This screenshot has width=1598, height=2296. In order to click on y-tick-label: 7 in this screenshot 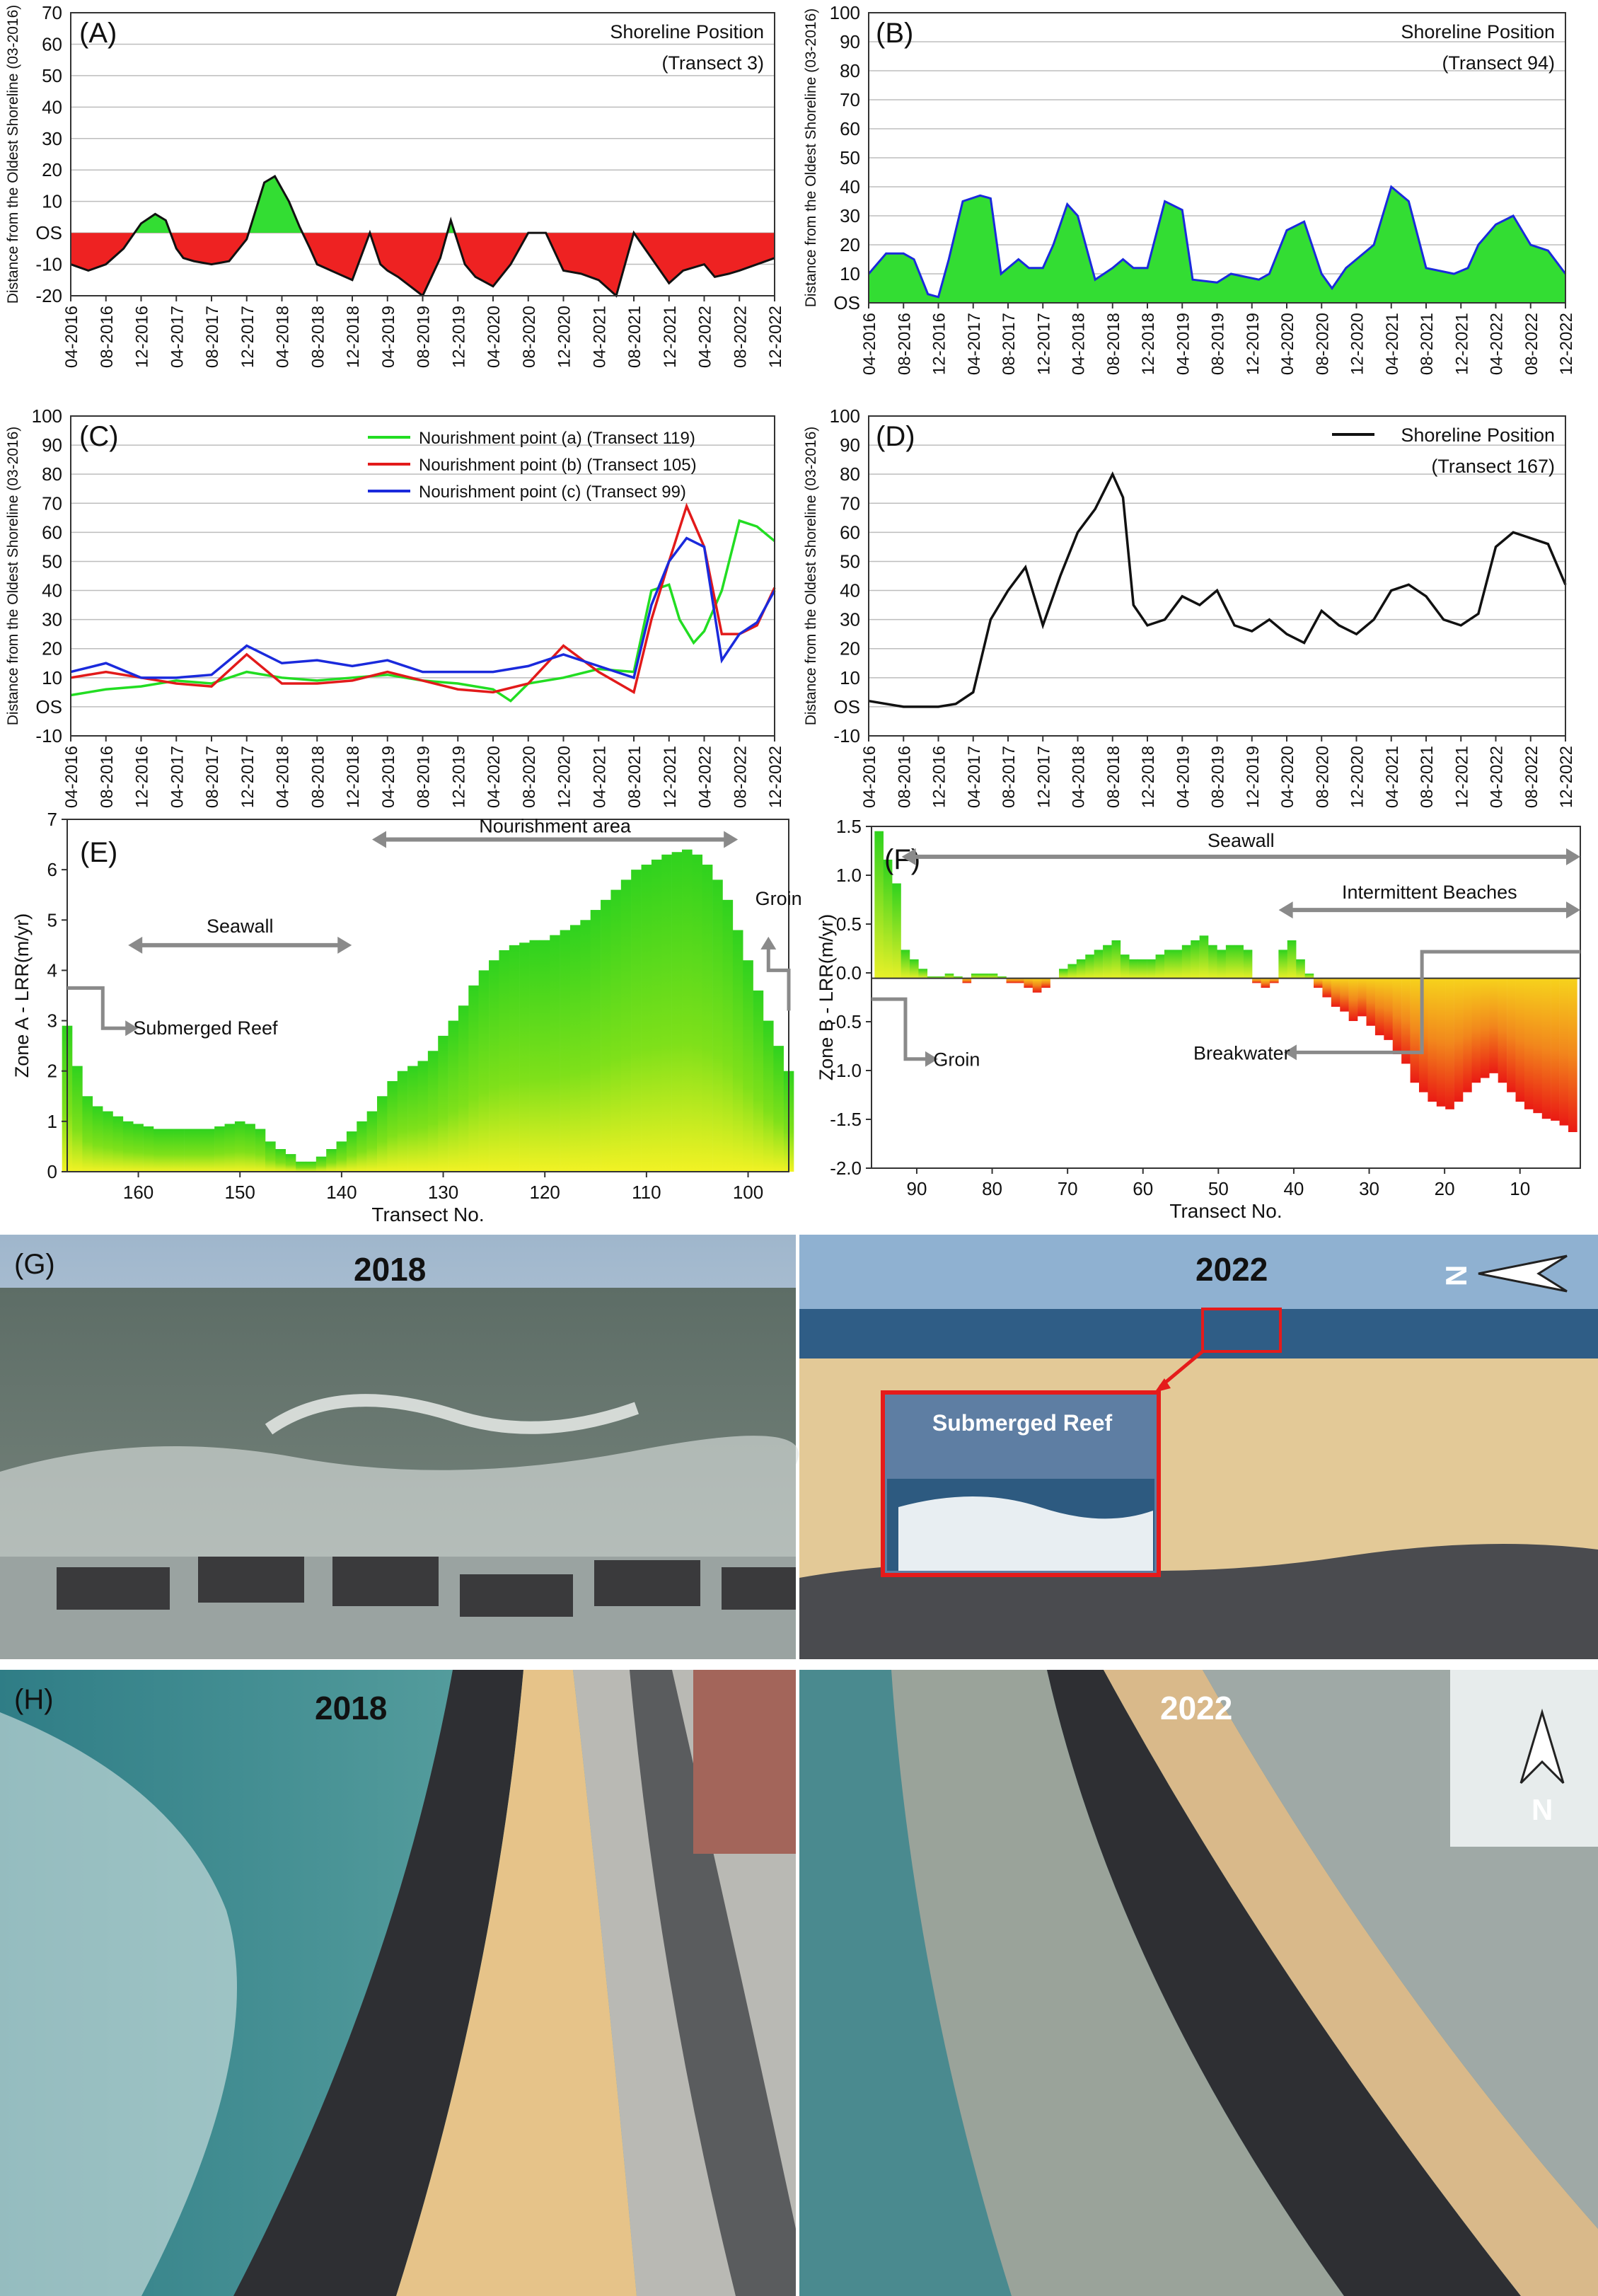, I will do `click(52, 819)`.